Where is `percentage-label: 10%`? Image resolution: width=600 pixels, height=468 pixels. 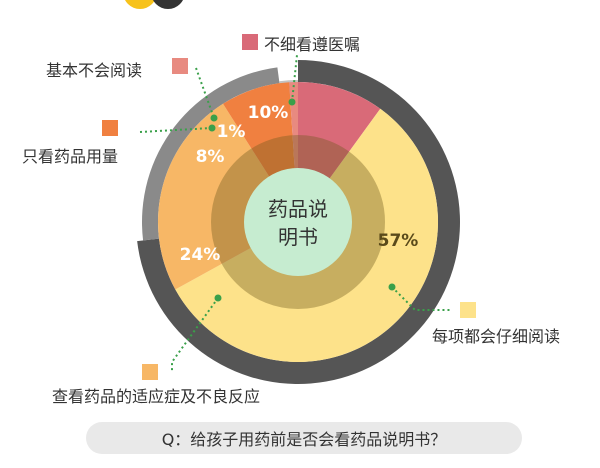
percentage-label: 10% is located at coordinates (268, 113).